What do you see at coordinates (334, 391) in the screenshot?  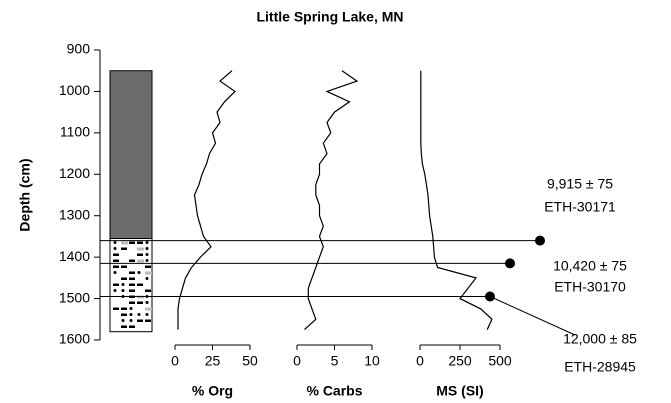 I see `x-axis-label: % Carbs` at bounding box center [334, 391].